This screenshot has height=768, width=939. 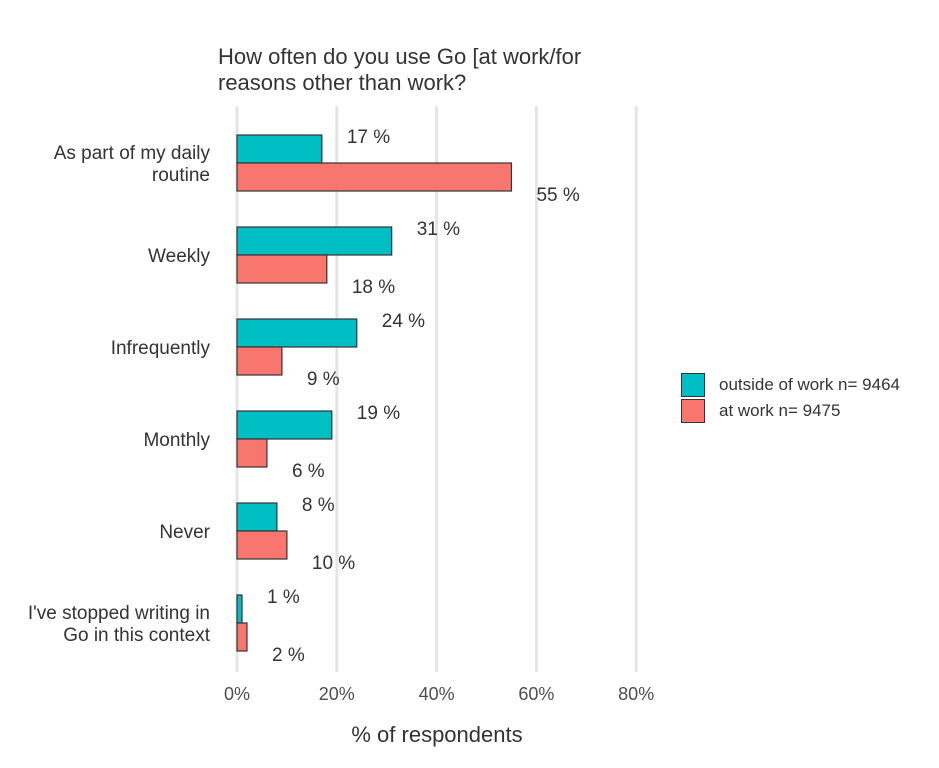 I want to click on data-label: 9 %, so click(x=323, y=379).